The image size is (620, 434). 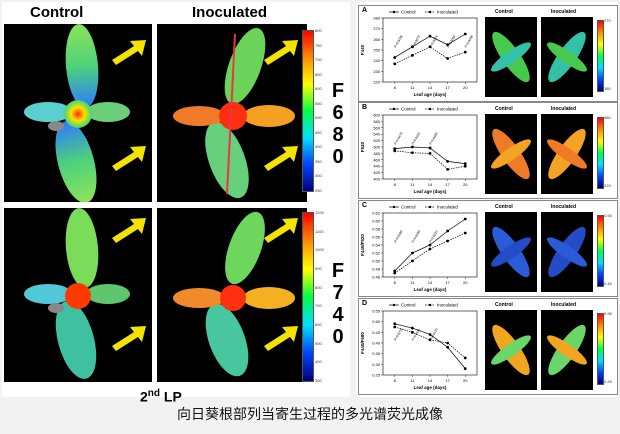 What do you see at coordinates (376, 121) in the screenshot?
I see `y-tick-label: 580` at bounding box center [376, 121].